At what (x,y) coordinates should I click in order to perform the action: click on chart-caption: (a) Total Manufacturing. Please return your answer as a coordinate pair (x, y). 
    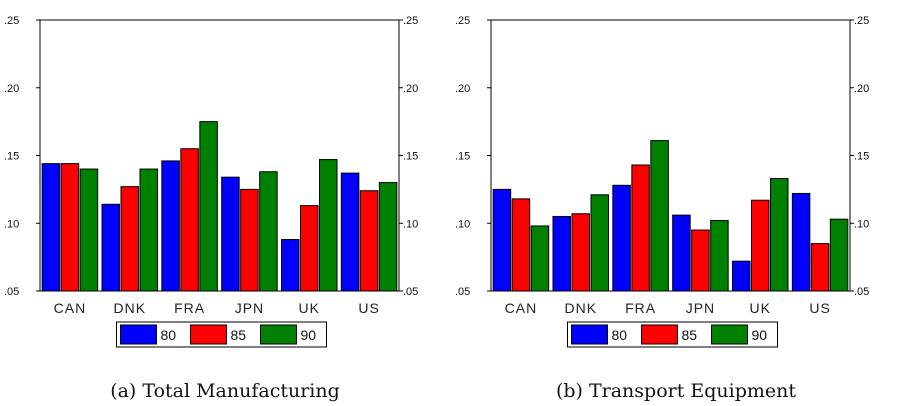
    Looking at the image, I should click on (225, 391).